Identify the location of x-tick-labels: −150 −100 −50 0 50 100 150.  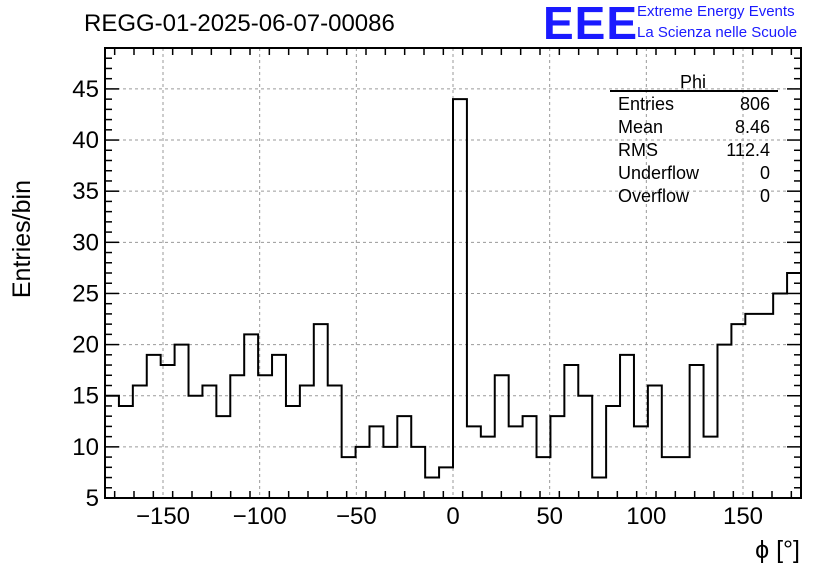
(449, 516).